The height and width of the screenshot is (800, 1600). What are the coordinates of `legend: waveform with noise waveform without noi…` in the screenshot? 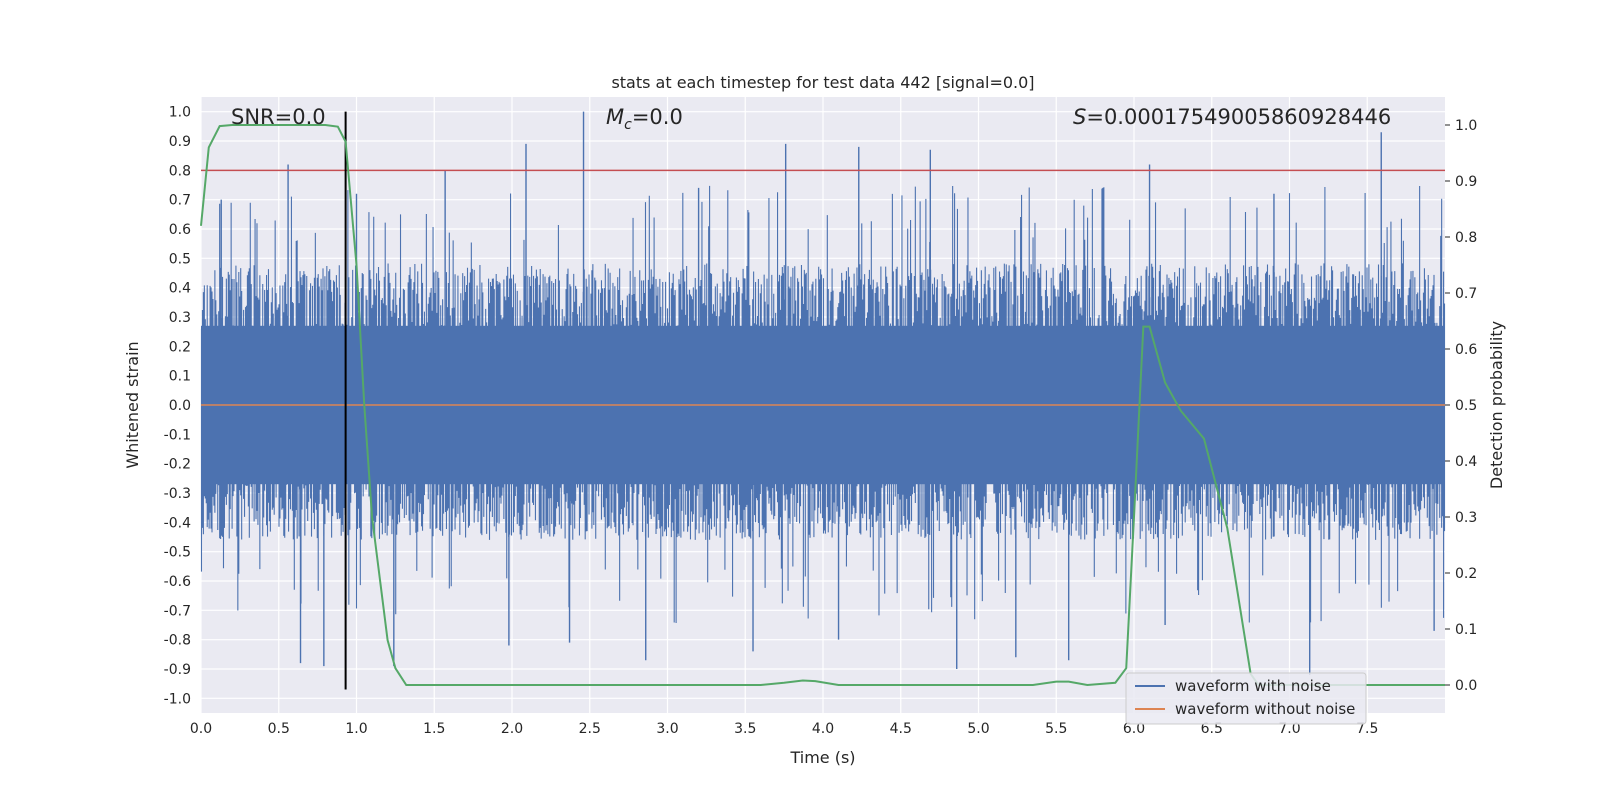 It's located at (1246, 698).